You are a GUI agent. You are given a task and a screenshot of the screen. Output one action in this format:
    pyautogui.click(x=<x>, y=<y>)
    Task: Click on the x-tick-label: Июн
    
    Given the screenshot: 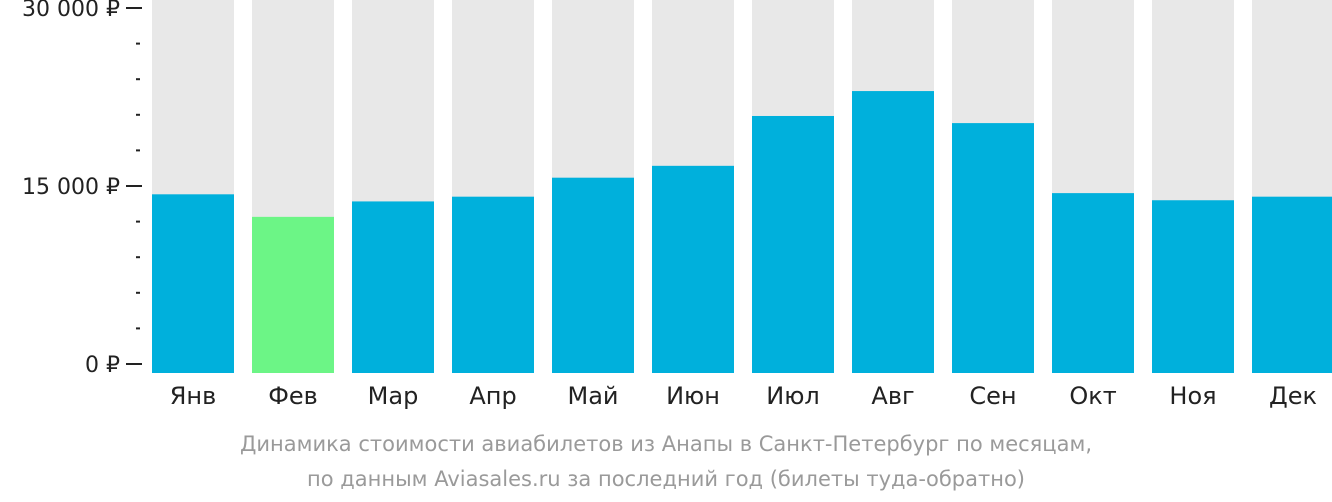 What is the action you would take?
    pyautogui.click(x=693, y=396)
    